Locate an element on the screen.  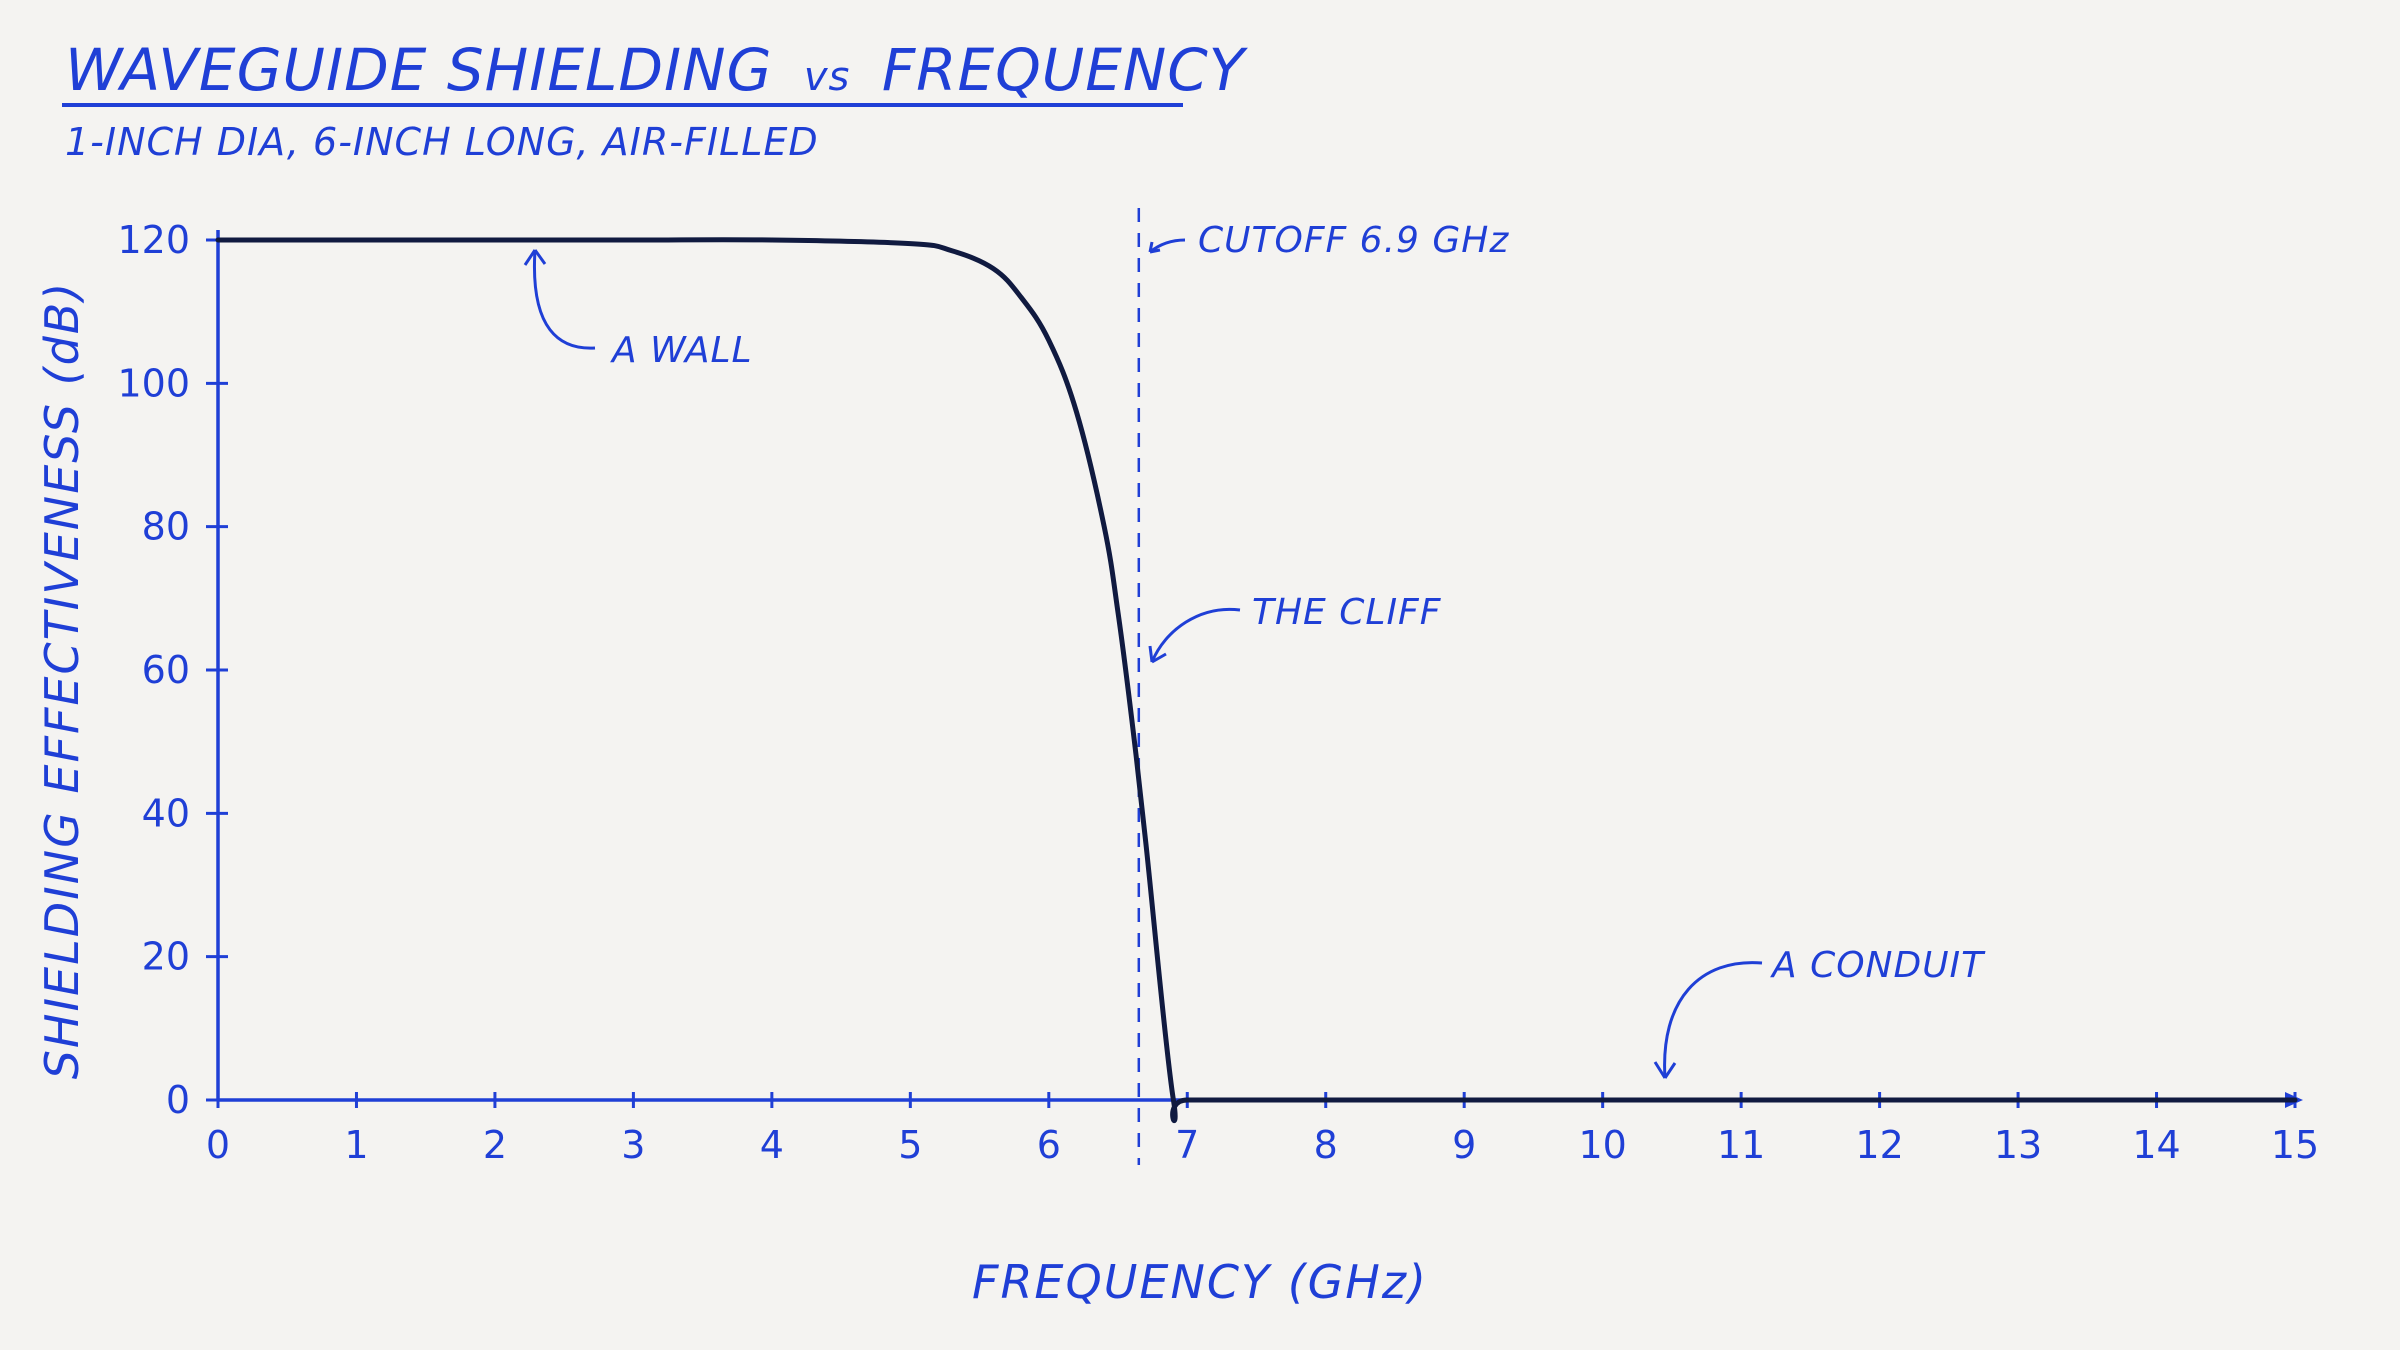
chart-title: WAVEGUIDE SHIELDING vs FREQUENCY is located at coordinates (657, 70).